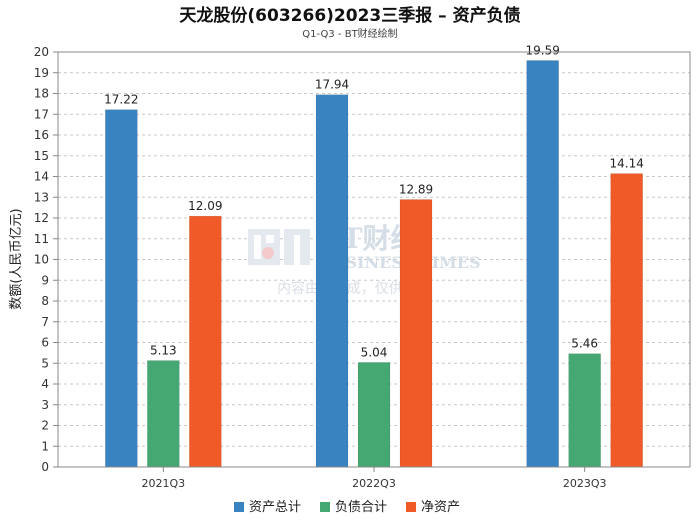 The image size is (700, 524). I want to click on y-tick-label: 20, so click(41, 52).